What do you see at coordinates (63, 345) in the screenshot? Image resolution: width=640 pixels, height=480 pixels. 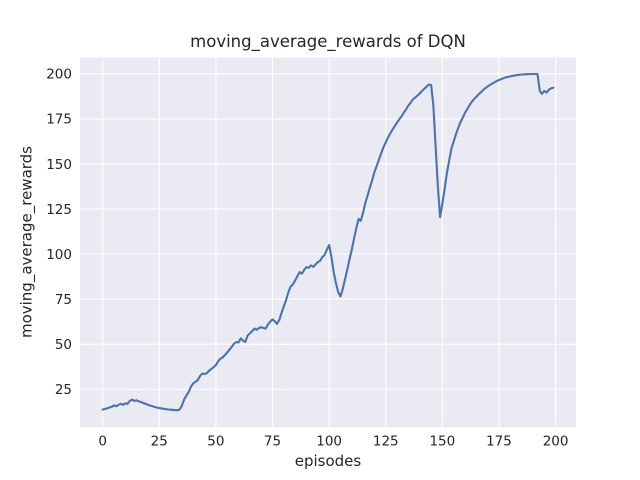 I see `y-tick-label: 50` at bounding box center [63, 345].